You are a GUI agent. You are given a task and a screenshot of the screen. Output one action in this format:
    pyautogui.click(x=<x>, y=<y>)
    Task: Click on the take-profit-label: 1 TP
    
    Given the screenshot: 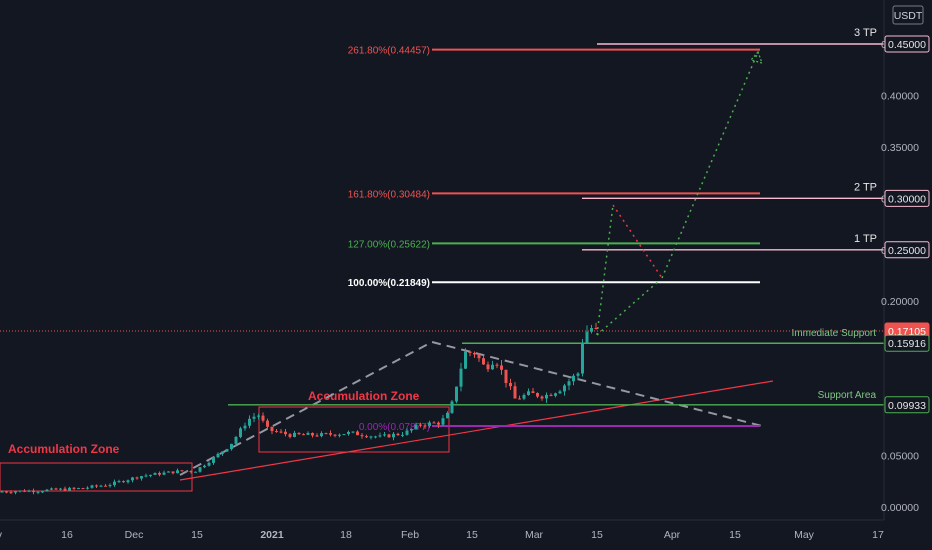 What is the action you would take?
    pyautogui.click(x=865, y=239)
    